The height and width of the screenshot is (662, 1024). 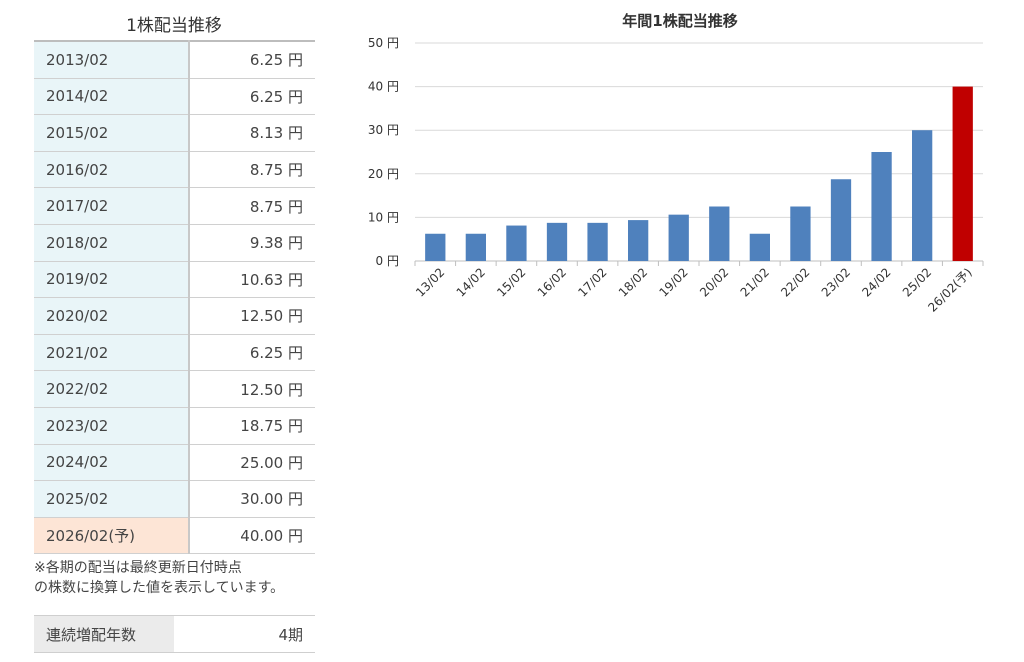 What do you see at coordinates (112, 389) in the screenshot?
I see `period-cell: 2022/02` at bounding box center [112, 389].